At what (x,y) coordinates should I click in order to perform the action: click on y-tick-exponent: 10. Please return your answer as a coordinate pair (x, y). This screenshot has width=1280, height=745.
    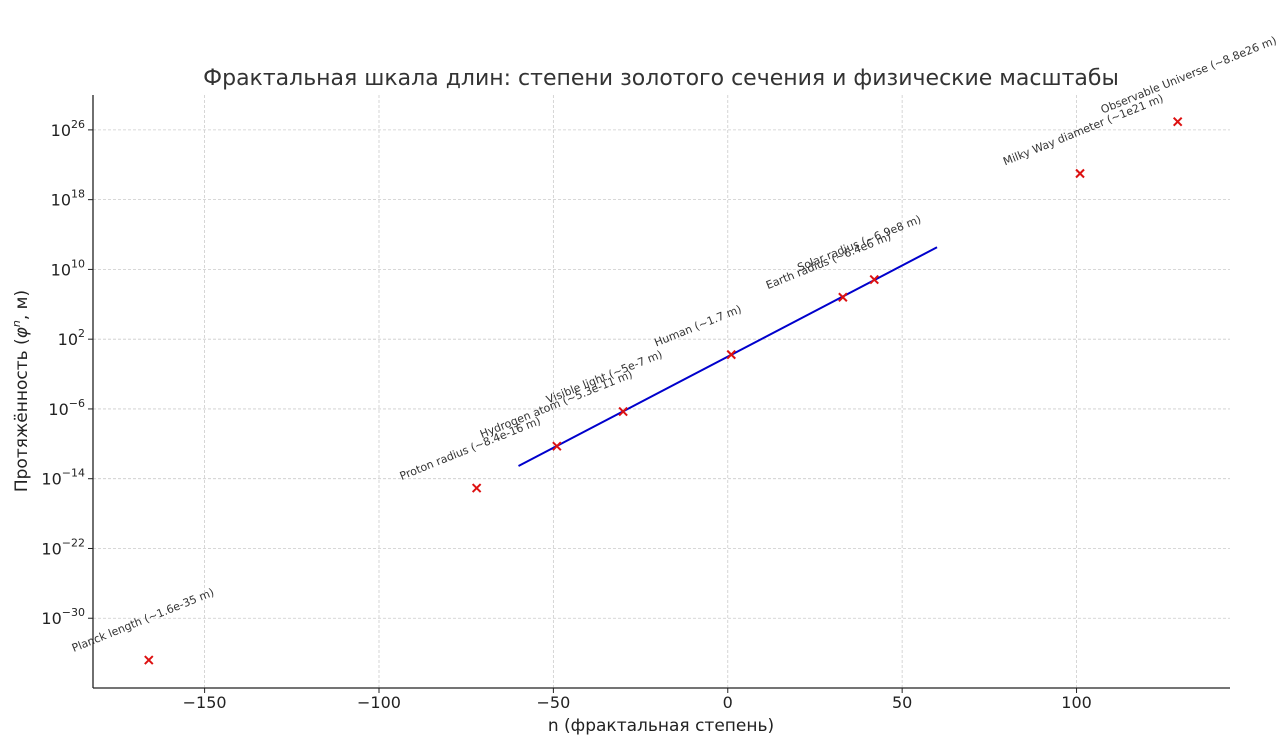
    Looking at the image, I should click on (78, 263).